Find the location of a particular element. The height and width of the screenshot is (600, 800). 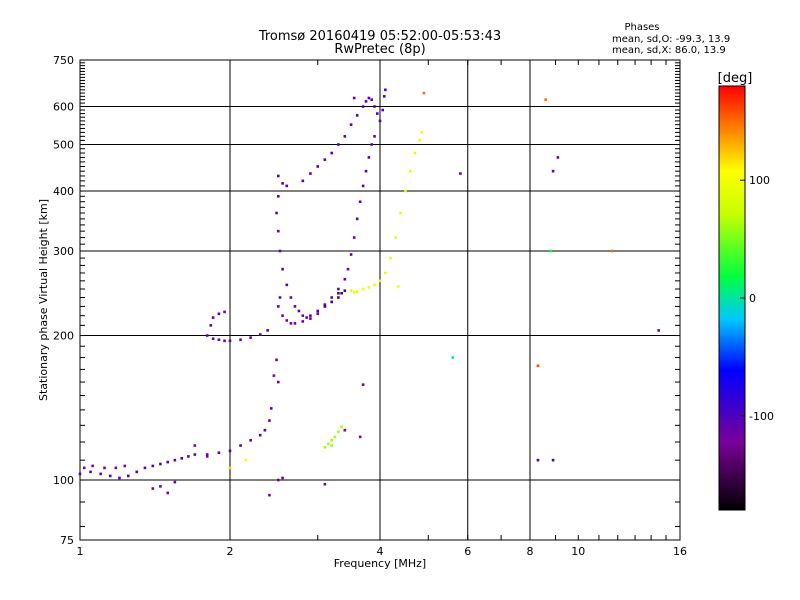

colorbar-tick-label: 0 is located at coordinates (752, 298).